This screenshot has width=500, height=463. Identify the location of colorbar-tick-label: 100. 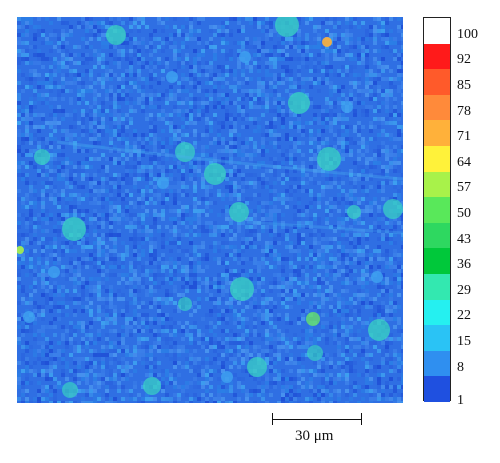
(467, 34).